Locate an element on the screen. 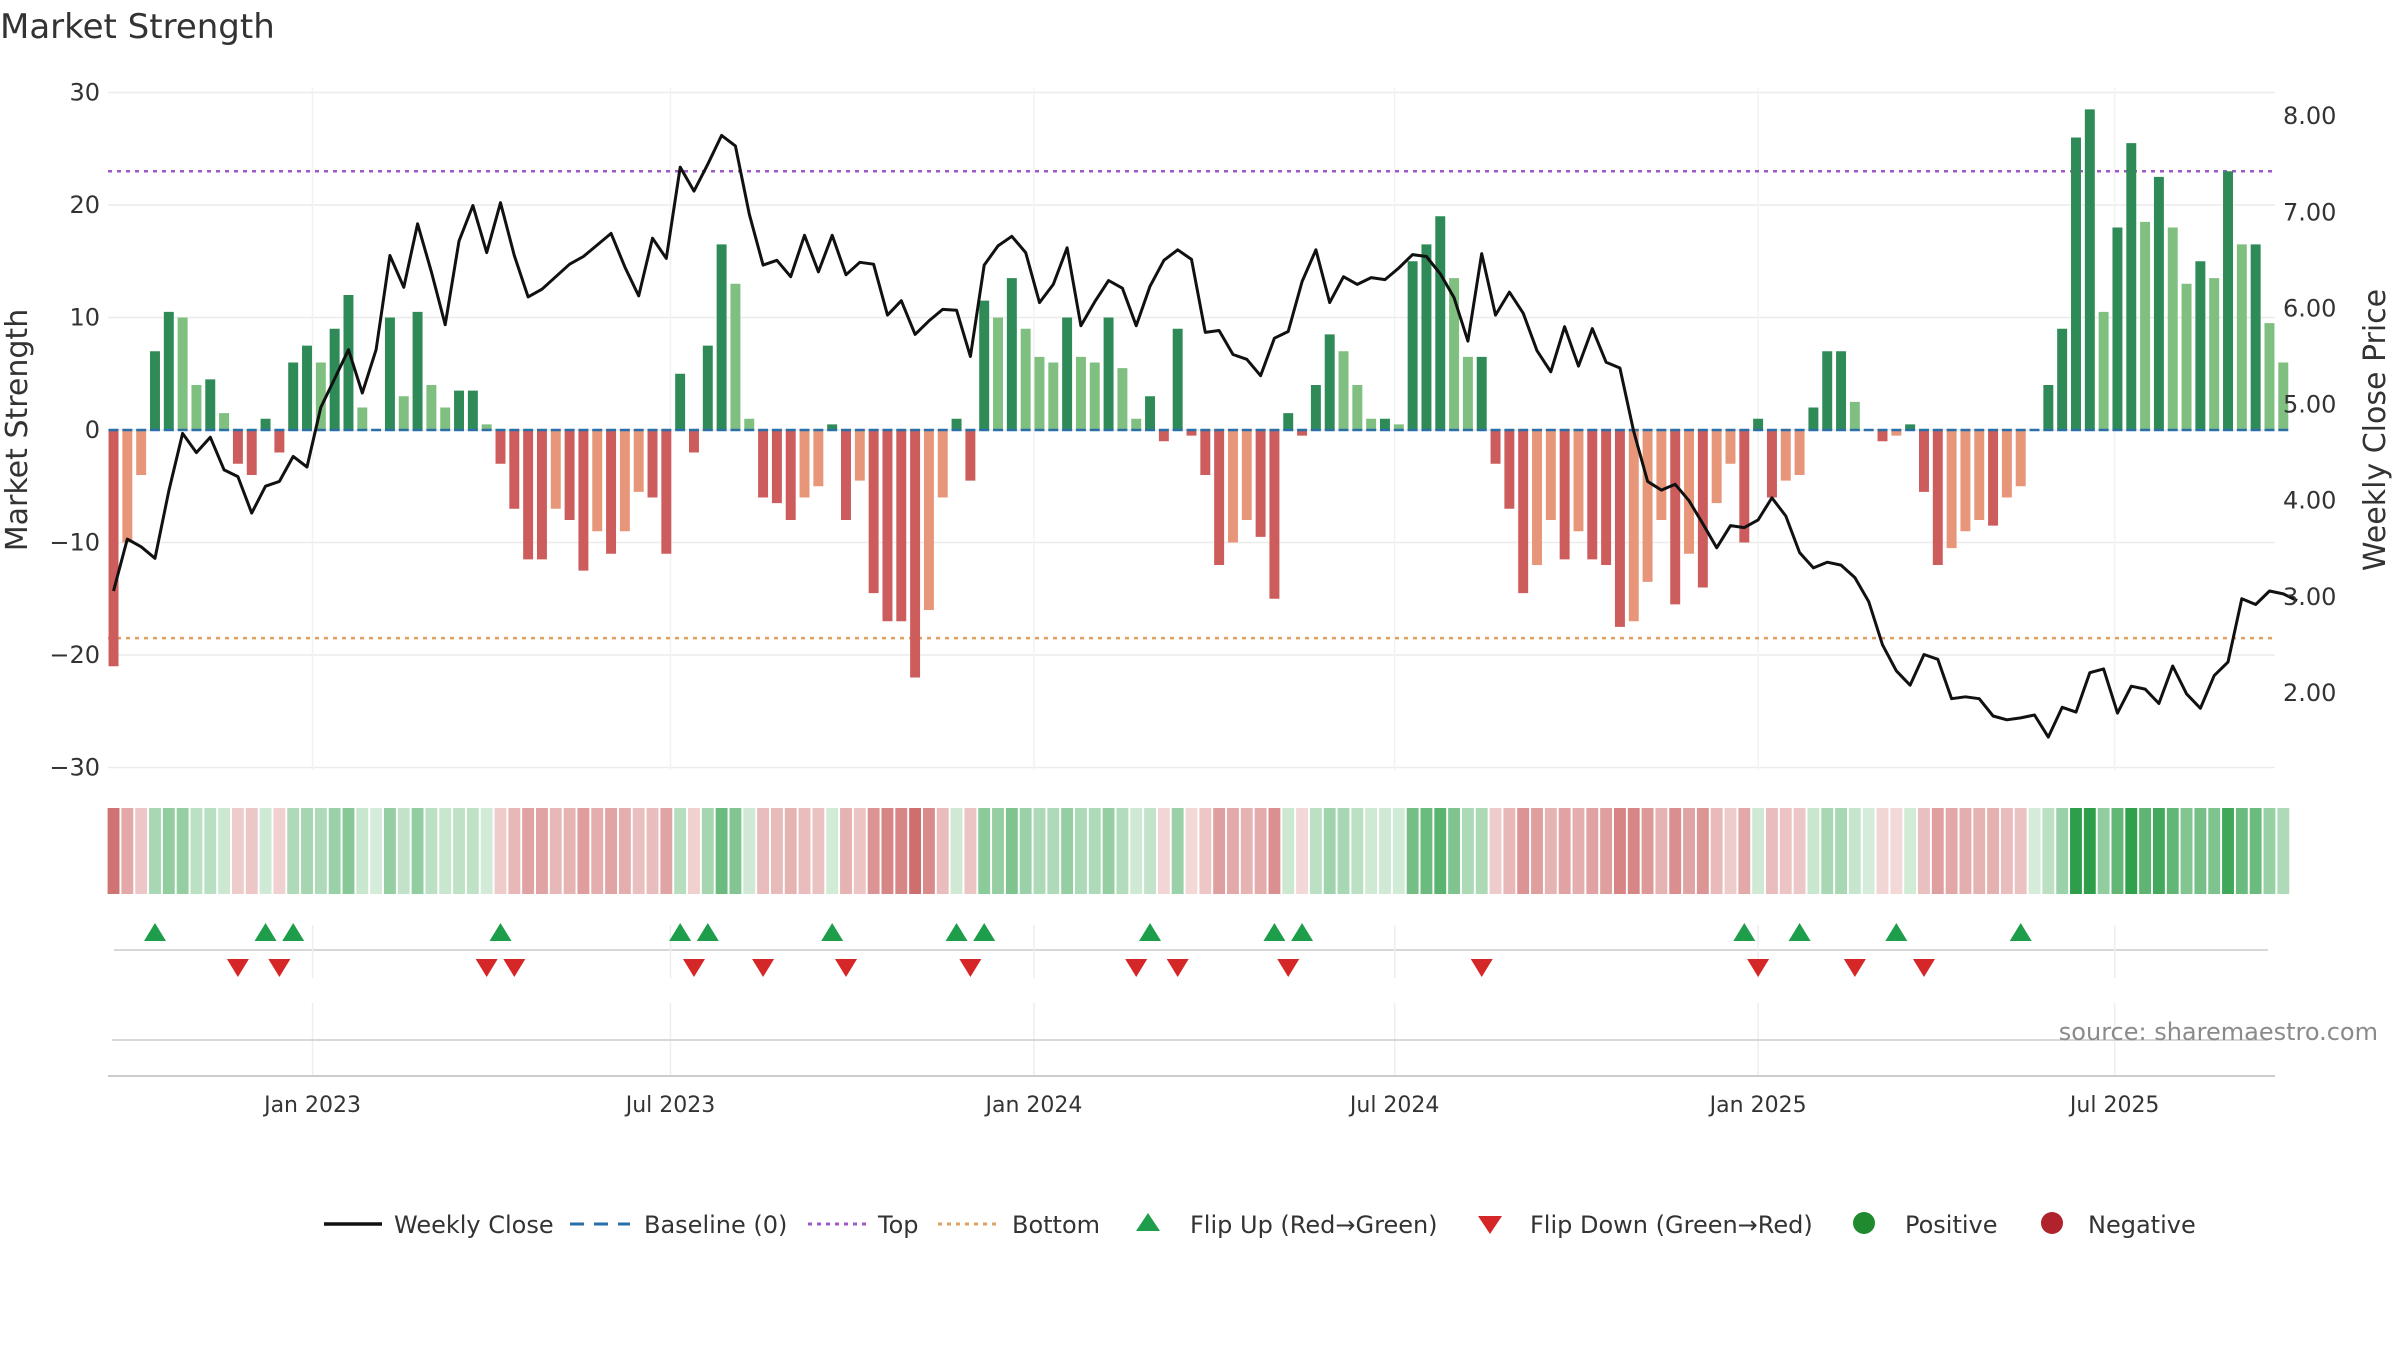 The image size is (2400, 1350). right-tick-label: 4.00 is located at coordinates (2309, 501).